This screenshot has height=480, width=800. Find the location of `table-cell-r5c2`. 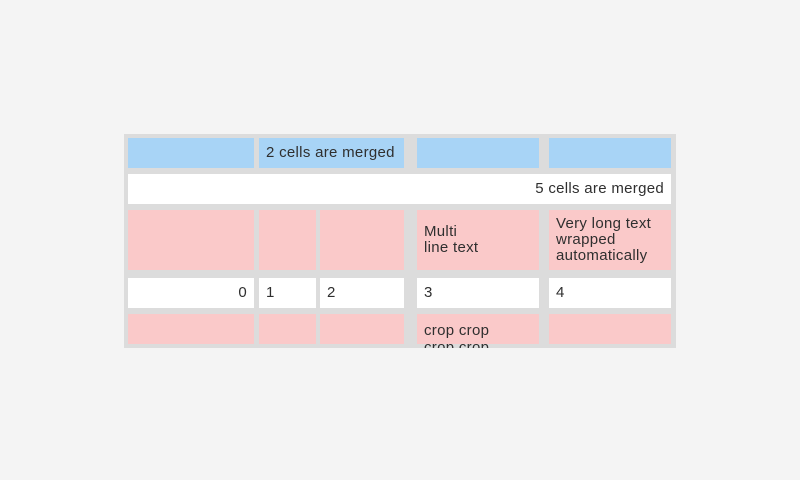

table-cell-r5c2 is located at coordinates (287, 329).